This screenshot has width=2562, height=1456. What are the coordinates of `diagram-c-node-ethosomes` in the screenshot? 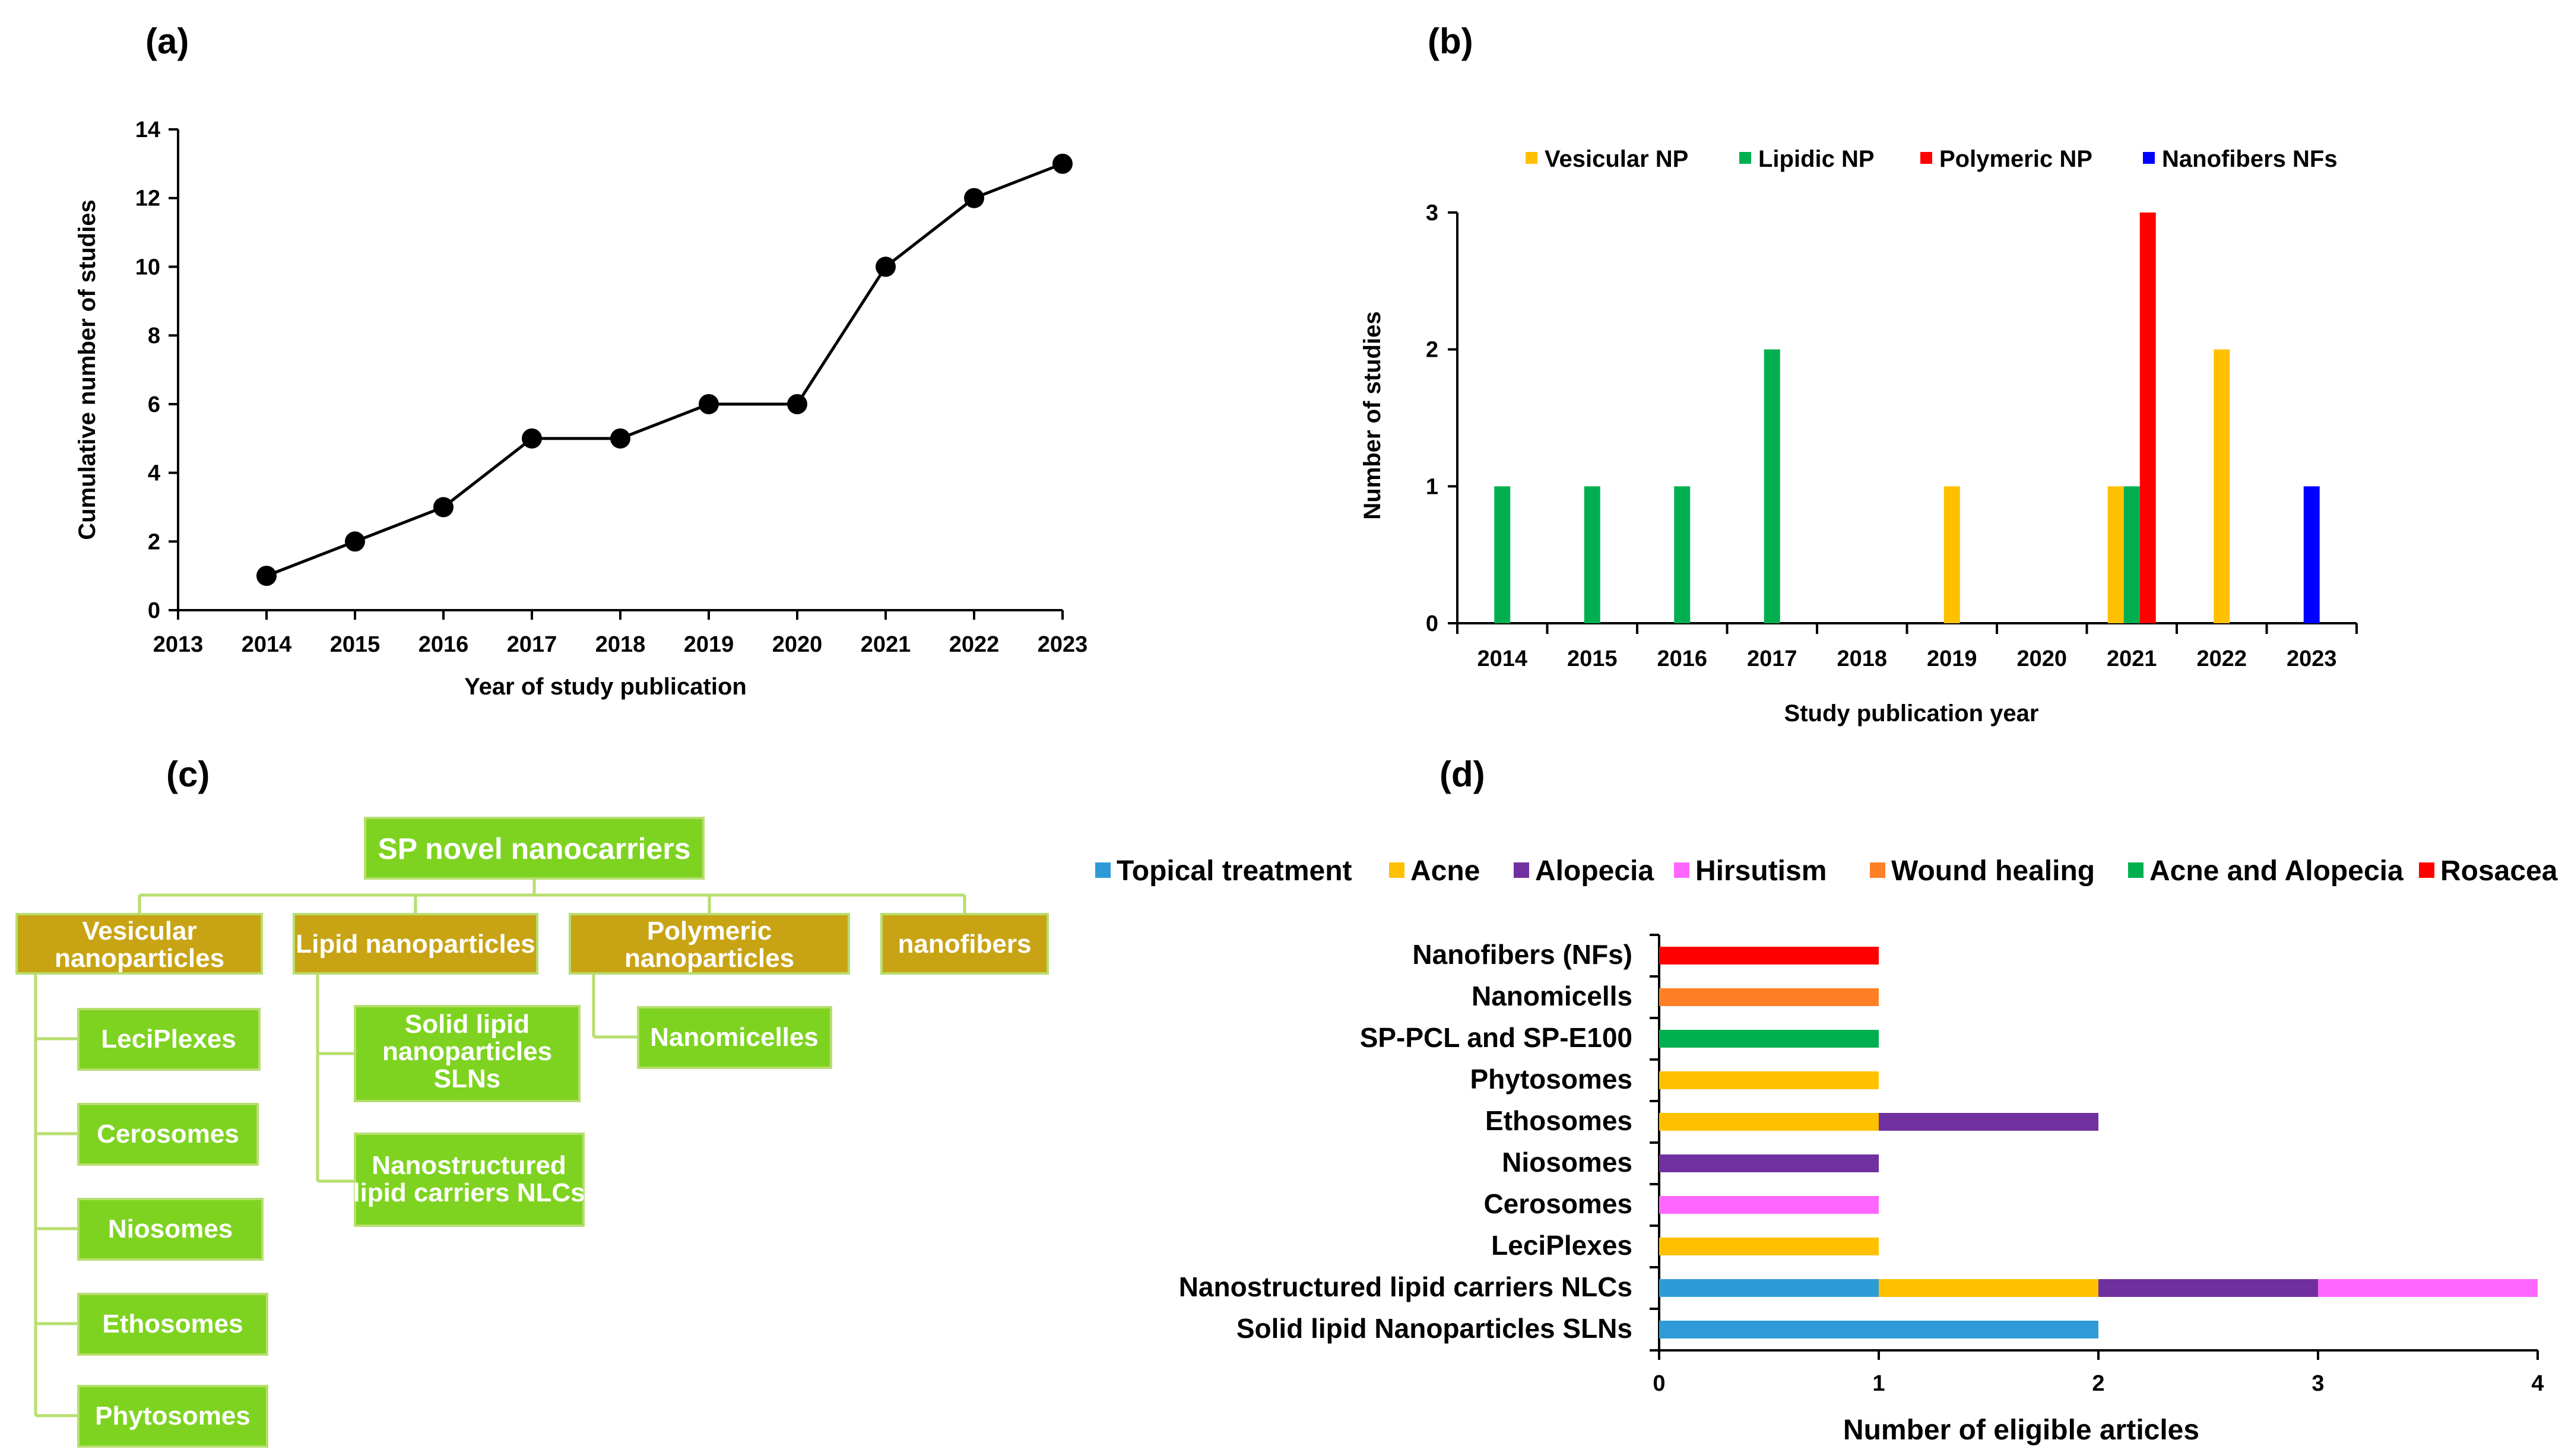 It's located at (172, 1324).